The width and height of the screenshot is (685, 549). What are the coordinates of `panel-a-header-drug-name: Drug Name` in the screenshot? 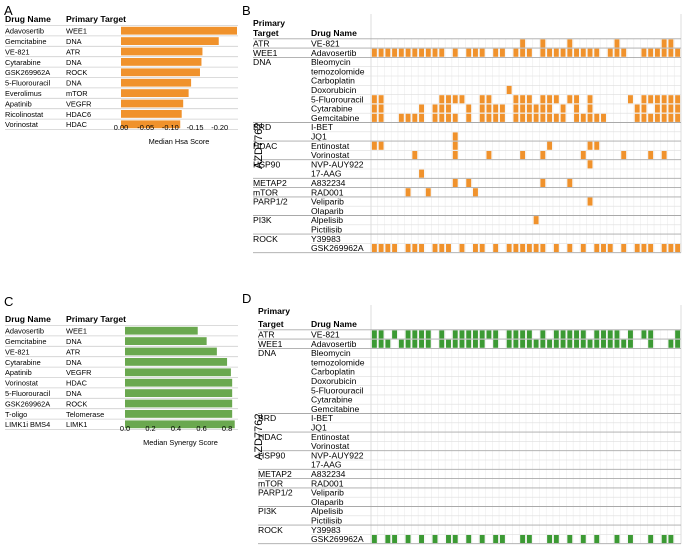 It's located at (28, 19).